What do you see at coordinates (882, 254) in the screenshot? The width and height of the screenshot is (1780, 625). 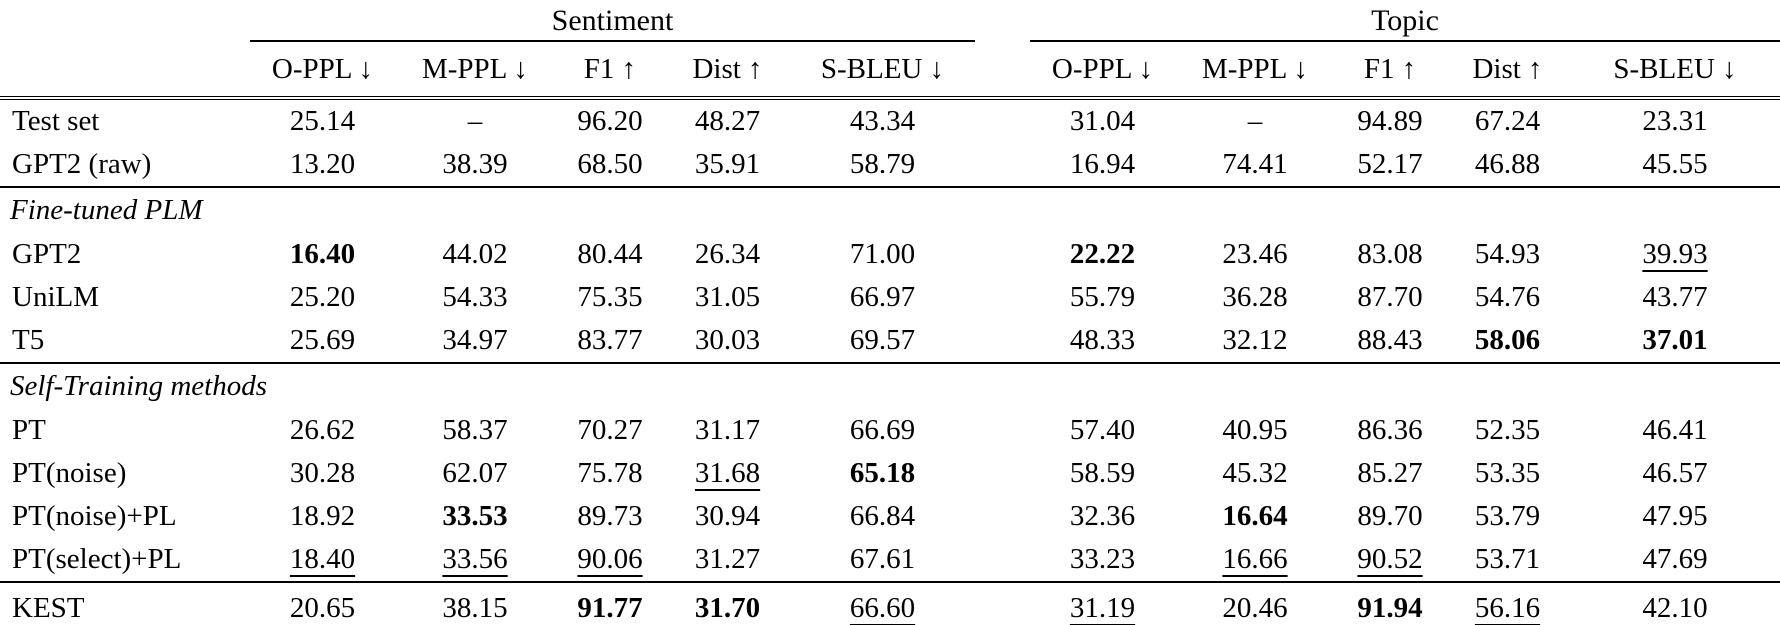 I see `value-cell: 71.00` at bounding box center [882, 254].